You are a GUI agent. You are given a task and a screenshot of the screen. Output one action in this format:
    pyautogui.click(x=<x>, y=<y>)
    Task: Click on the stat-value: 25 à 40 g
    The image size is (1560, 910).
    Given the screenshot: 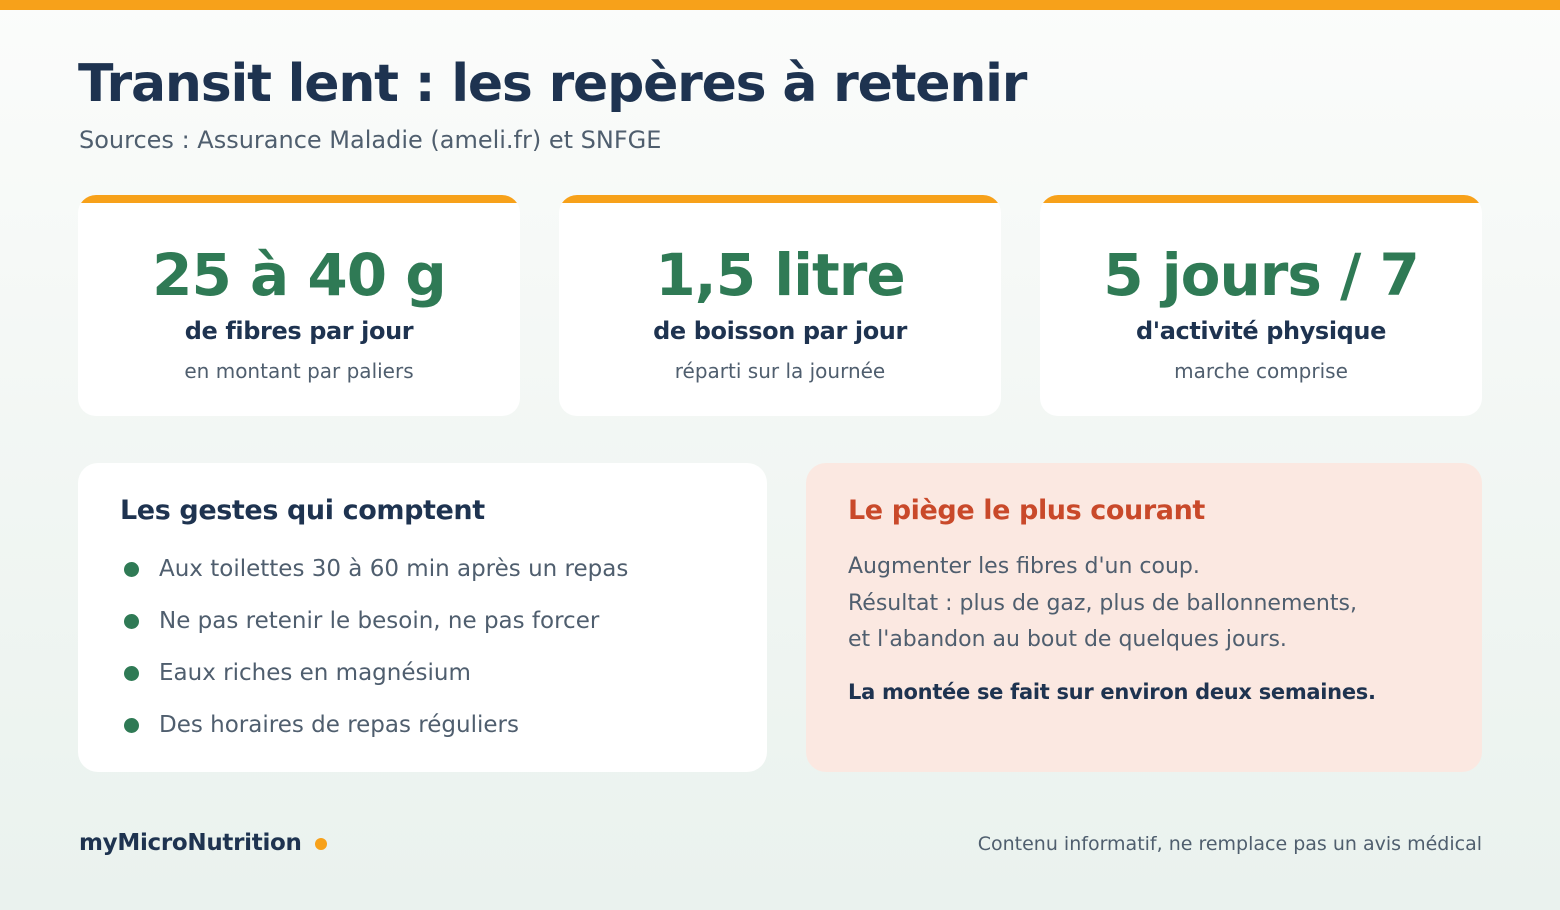 What is the action you would take?
    pyautogui.click(x=299, y=275)
    